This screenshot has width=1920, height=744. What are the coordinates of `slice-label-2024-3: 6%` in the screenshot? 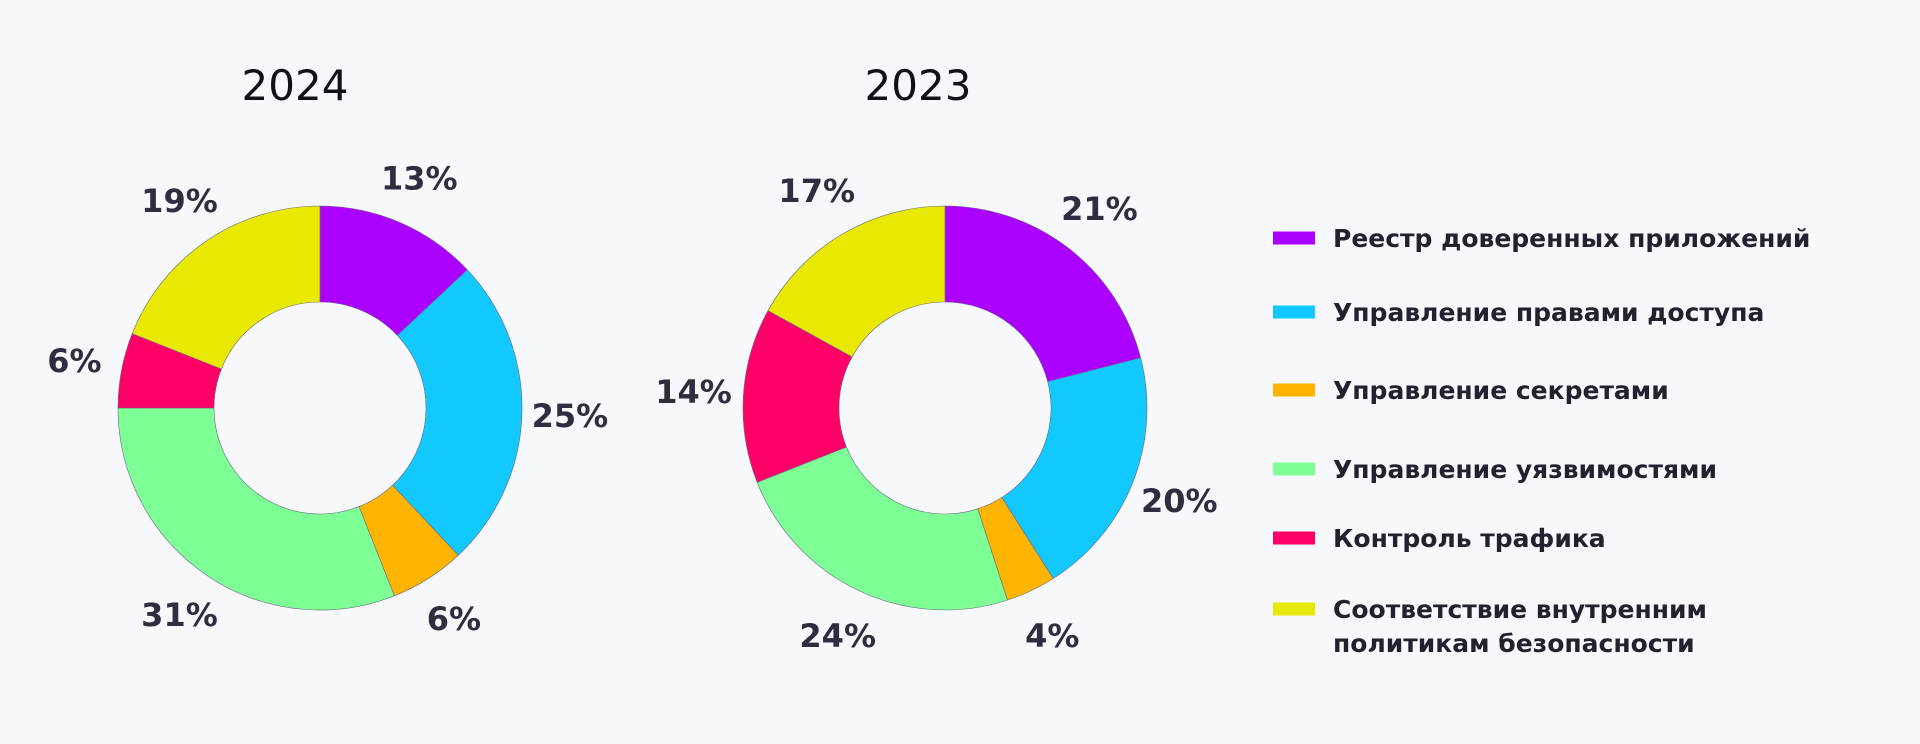 It's located at (454, 619).